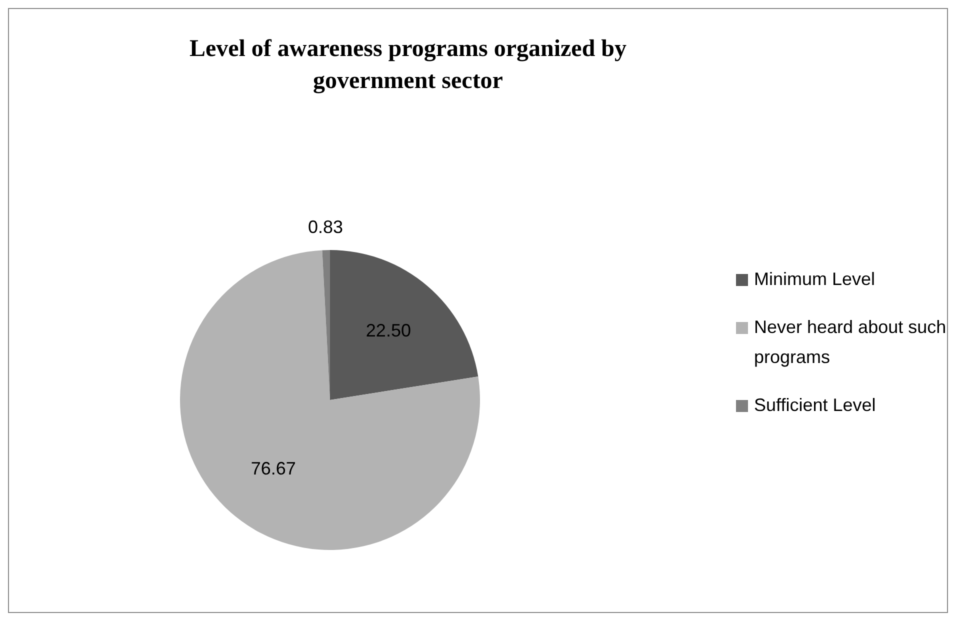 The height and width of the screenshot is (621, 958). What do you see at coordinates (388, 330) in the screenshot?
I see `data-label: 22.50` at bounding box center [388, 330].